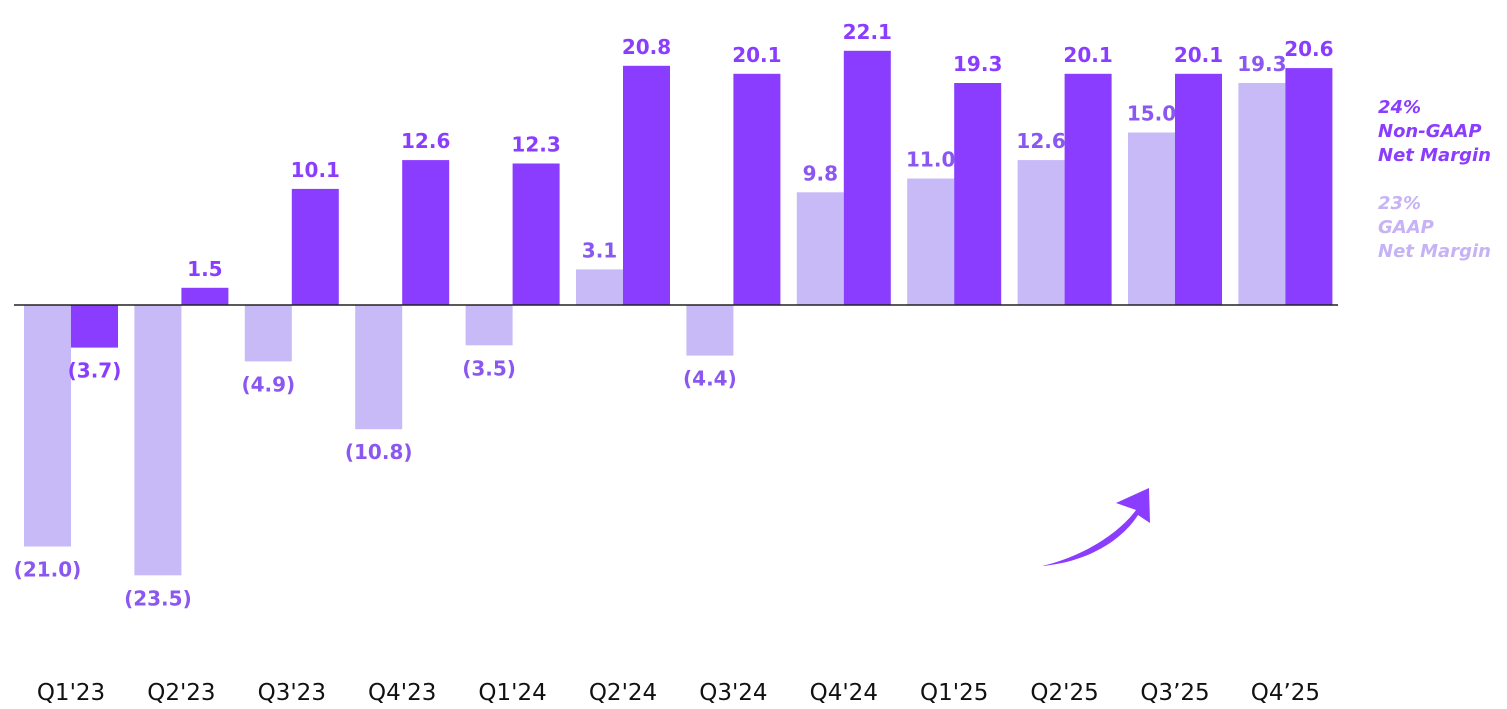  I want to click on legend-gaap-line1: GAAP, so click(1406, 227).